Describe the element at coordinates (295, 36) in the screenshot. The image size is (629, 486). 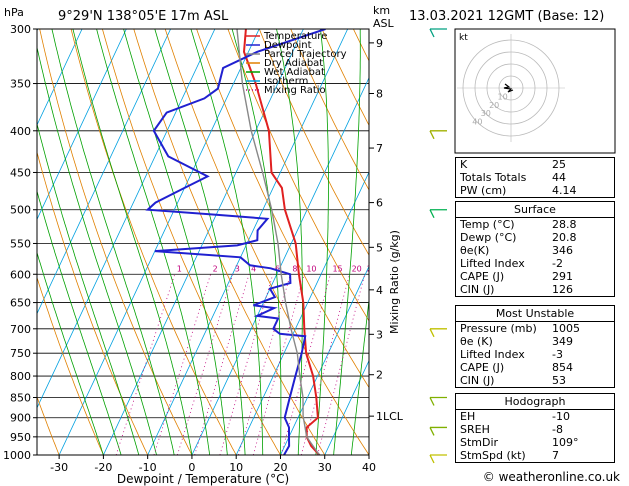
I see `legend-label: Temperature` at that location.